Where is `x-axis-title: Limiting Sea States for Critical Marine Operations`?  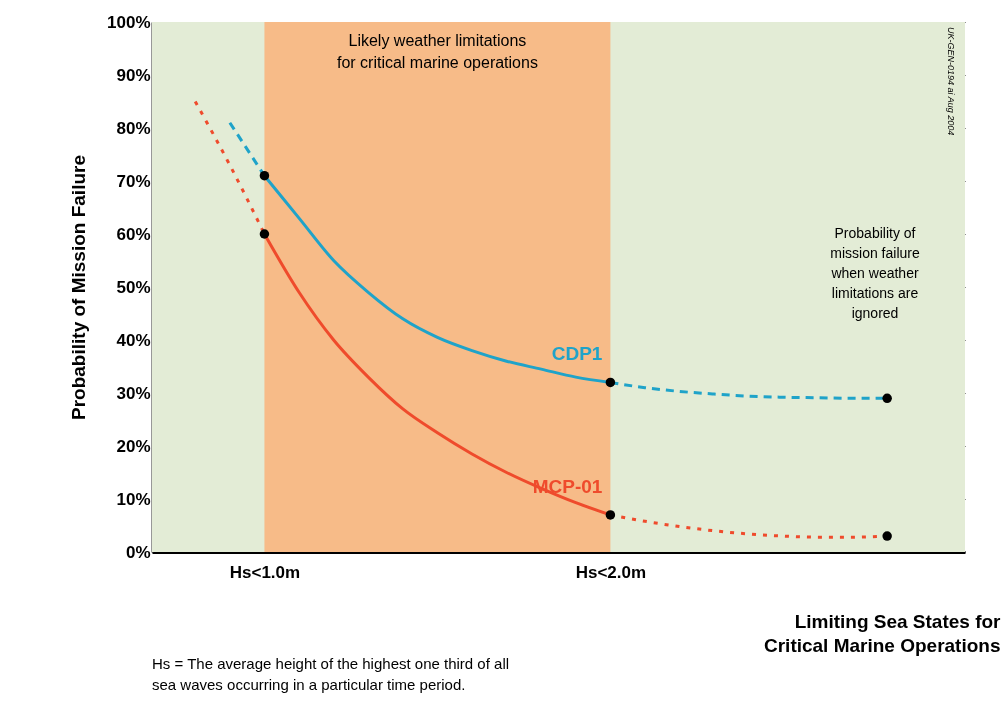
x-axis-title: Limiting Sea States for Critical Marine Operations is located at coordinates (882, 633).